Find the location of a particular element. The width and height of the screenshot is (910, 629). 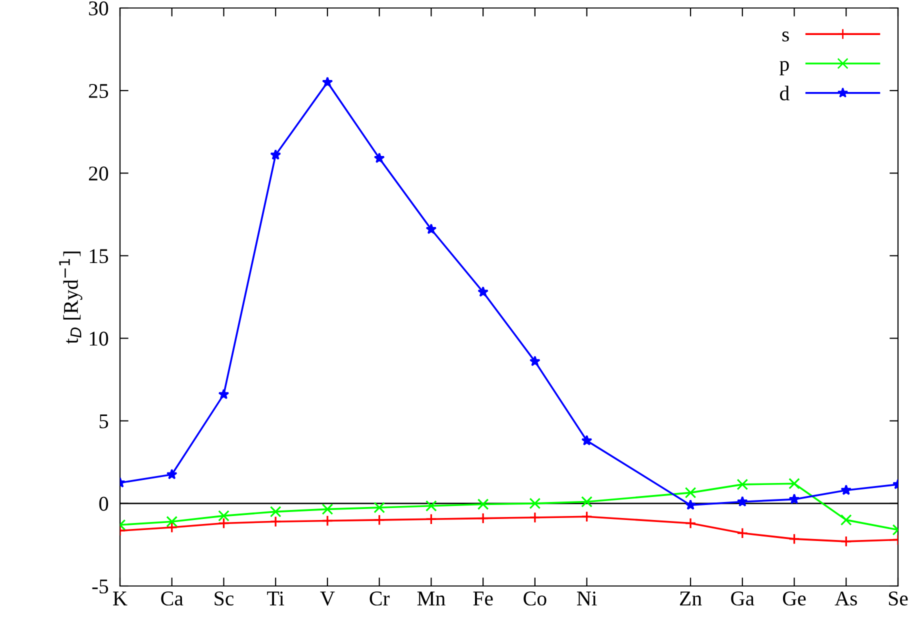

x-tick-label: V is located at coordinates (327, 599).